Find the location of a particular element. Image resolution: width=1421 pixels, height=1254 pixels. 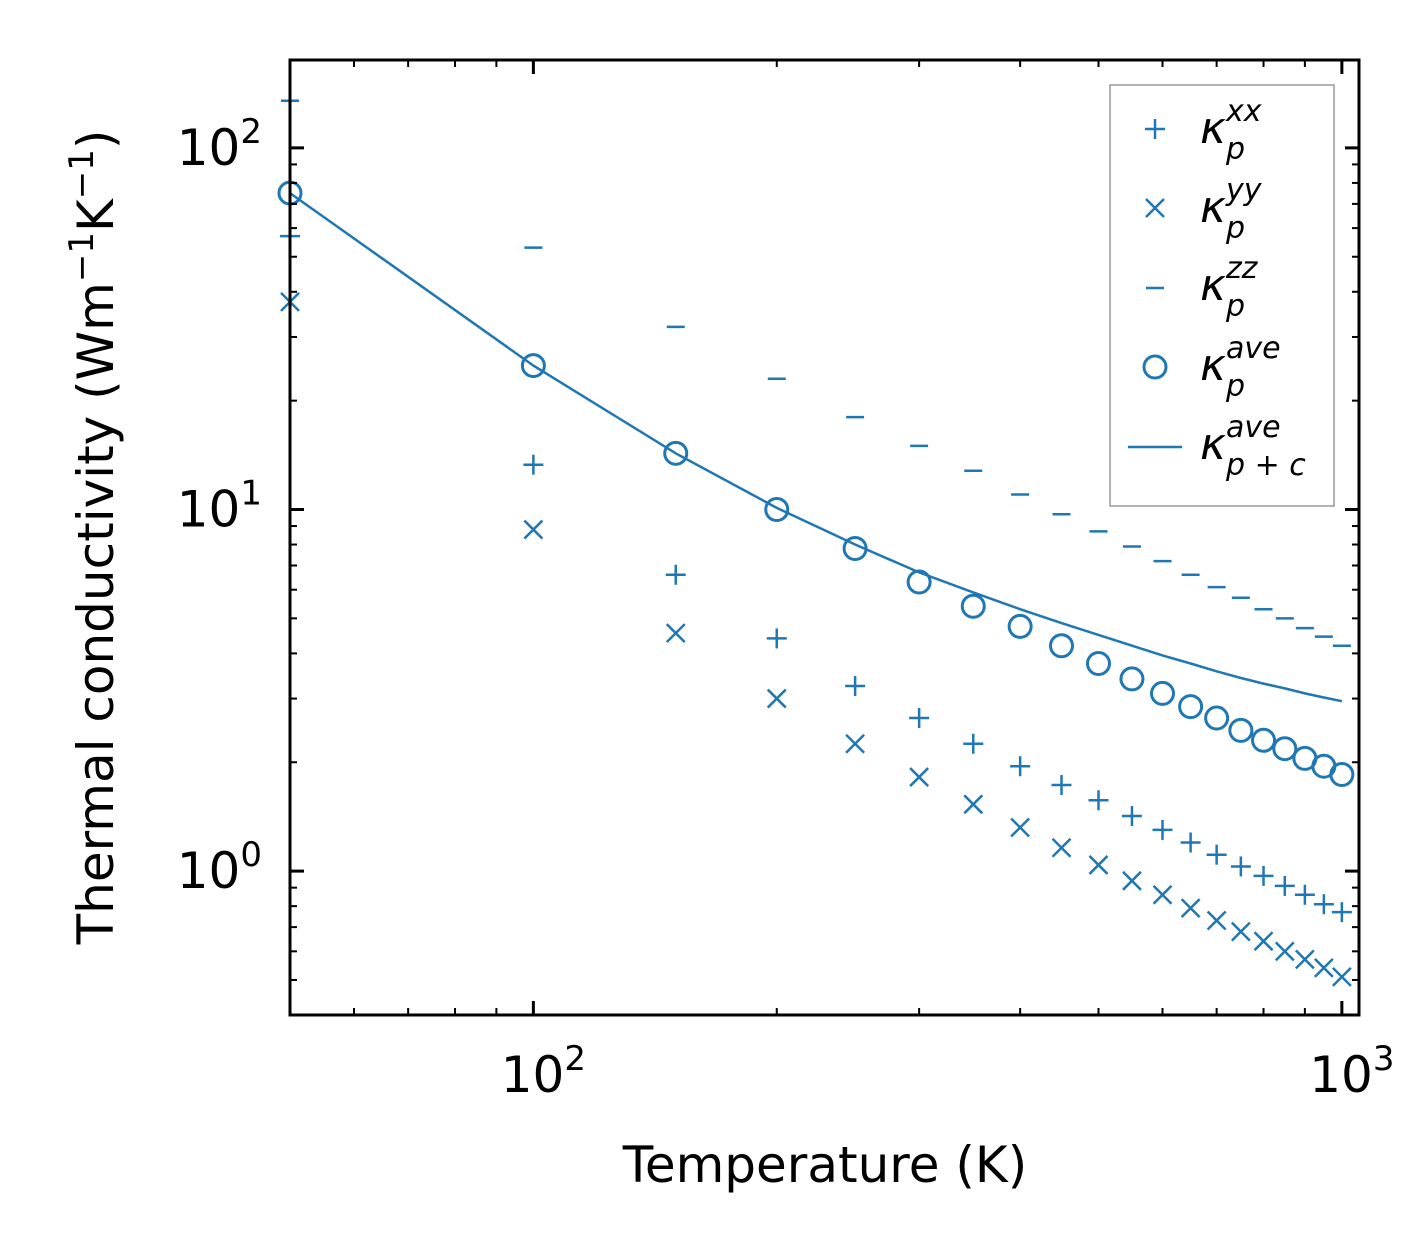

y-axis-label-exp-1: −1 is located at coordinates (82, 257).